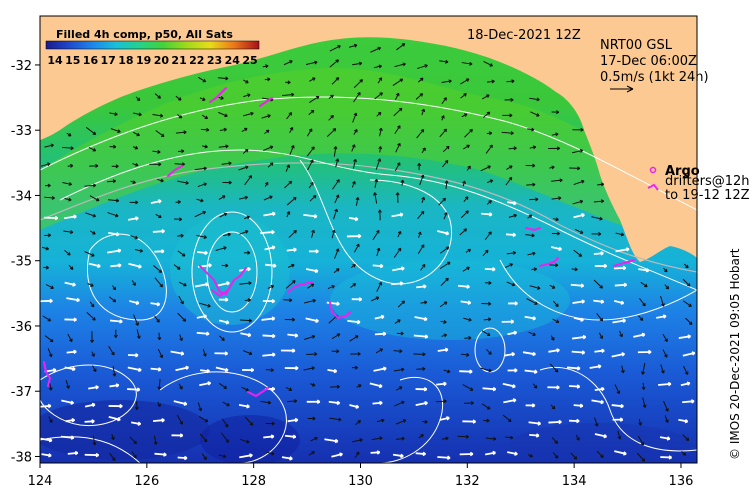 This screenshot has width=750, height=496. What do you see at coordinates (21, 196) in the screenshot?
I see `y-tick-label: -34` at bounding box center [21, 196].